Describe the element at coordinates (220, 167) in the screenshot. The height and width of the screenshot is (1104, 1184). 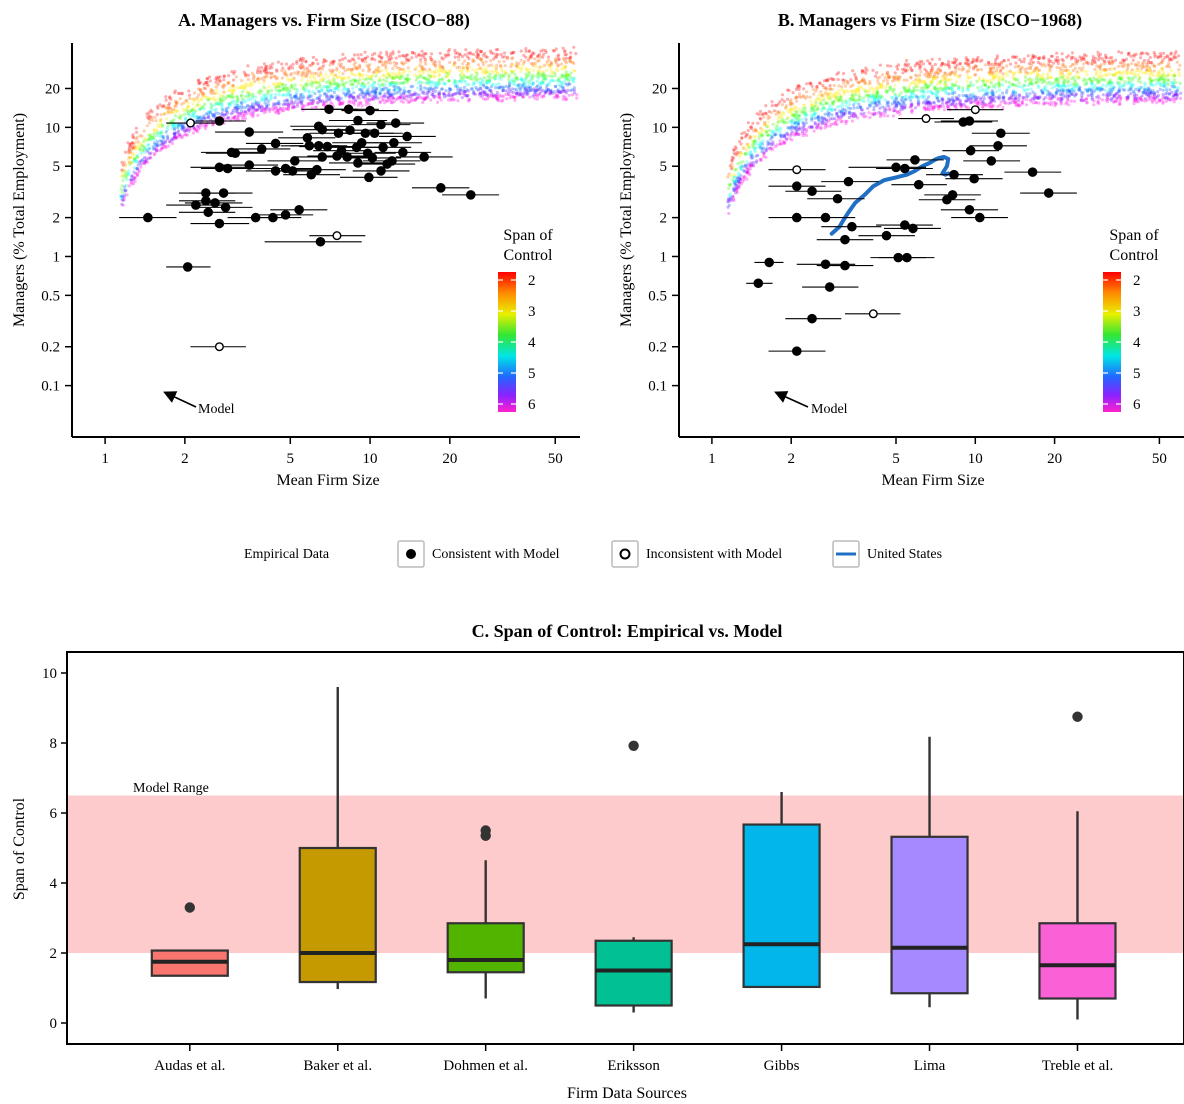
I see `consistent-point` at that location.